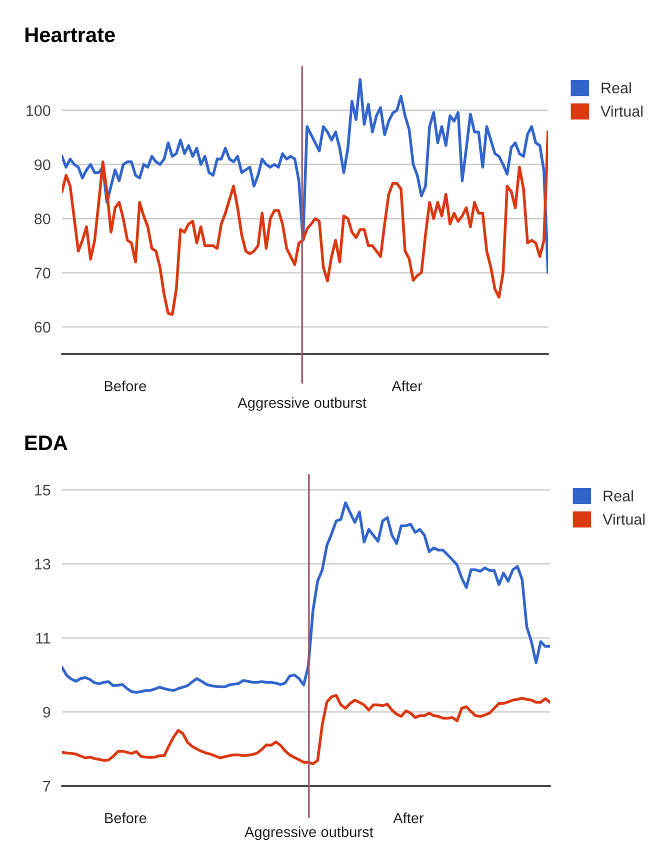  I want to click on chart-title: Heartrate, so click(70, 35).